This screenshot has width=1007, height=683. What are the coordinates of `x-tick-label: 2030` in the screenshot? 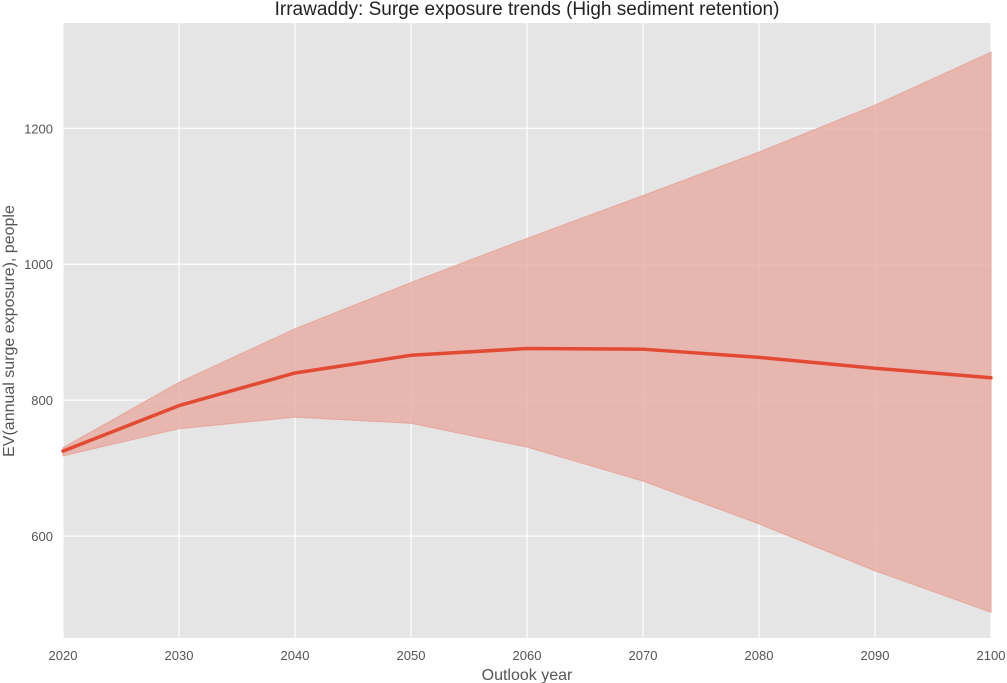 It's located at (179, 655).